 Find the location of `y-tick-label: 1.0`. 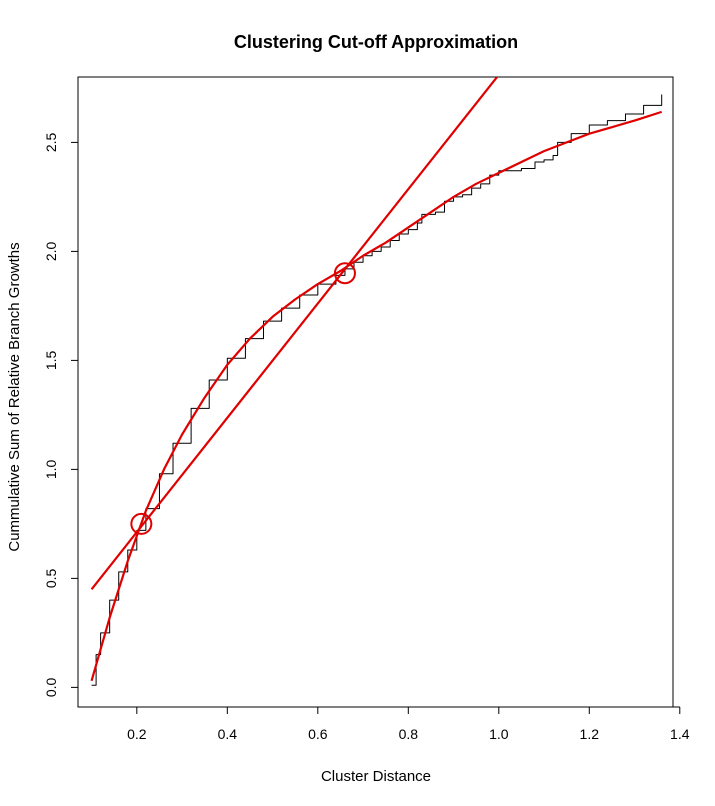

y-tick-label: 1.0 is located at coordinates (51, 469).